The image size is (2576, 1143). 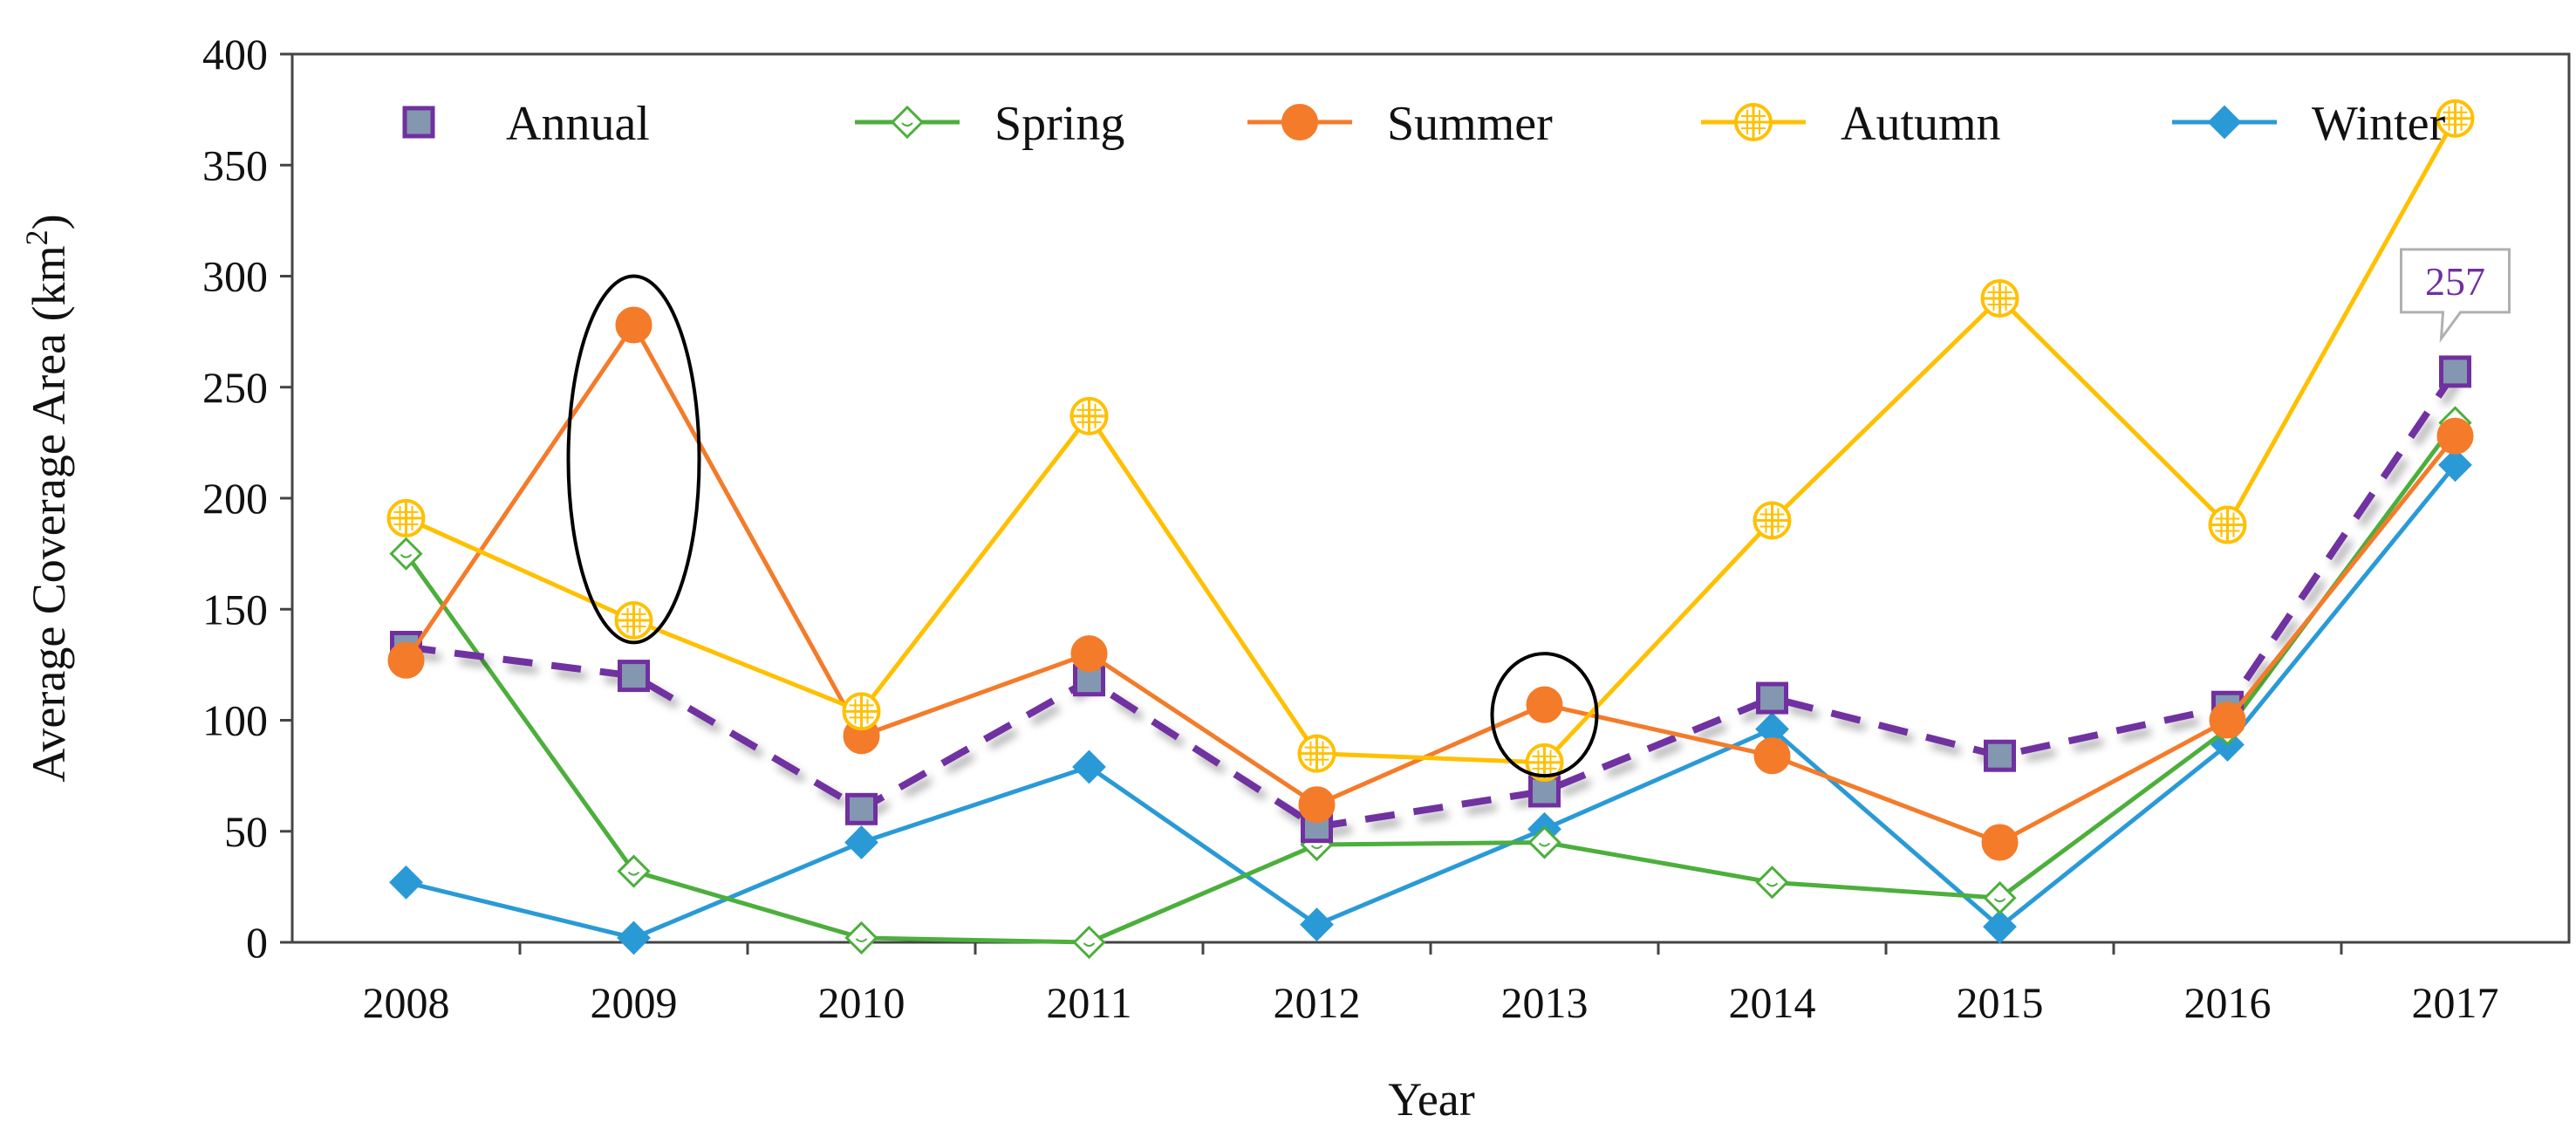 I want to click on y-tick-label: 250, so click(x=235, y=387).